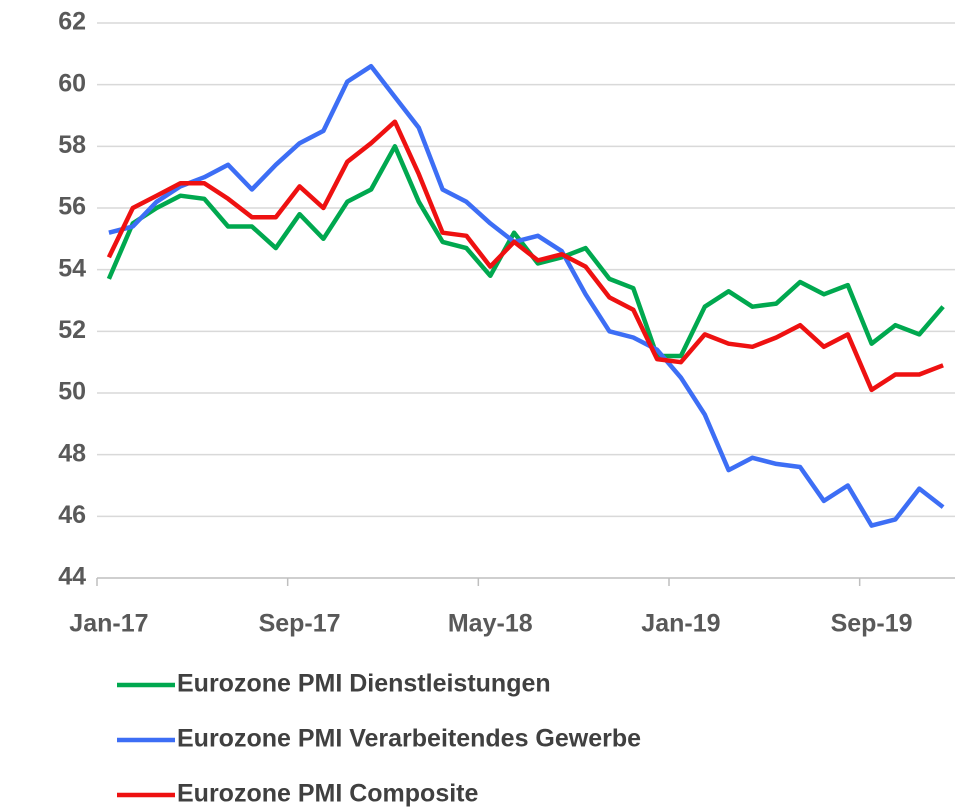 Image resolution: width=957 pixels, height=808 pixels. Describe the element at coordinates (72, 207) in the screenshot. I see `y-tick-label: 56` at that location.